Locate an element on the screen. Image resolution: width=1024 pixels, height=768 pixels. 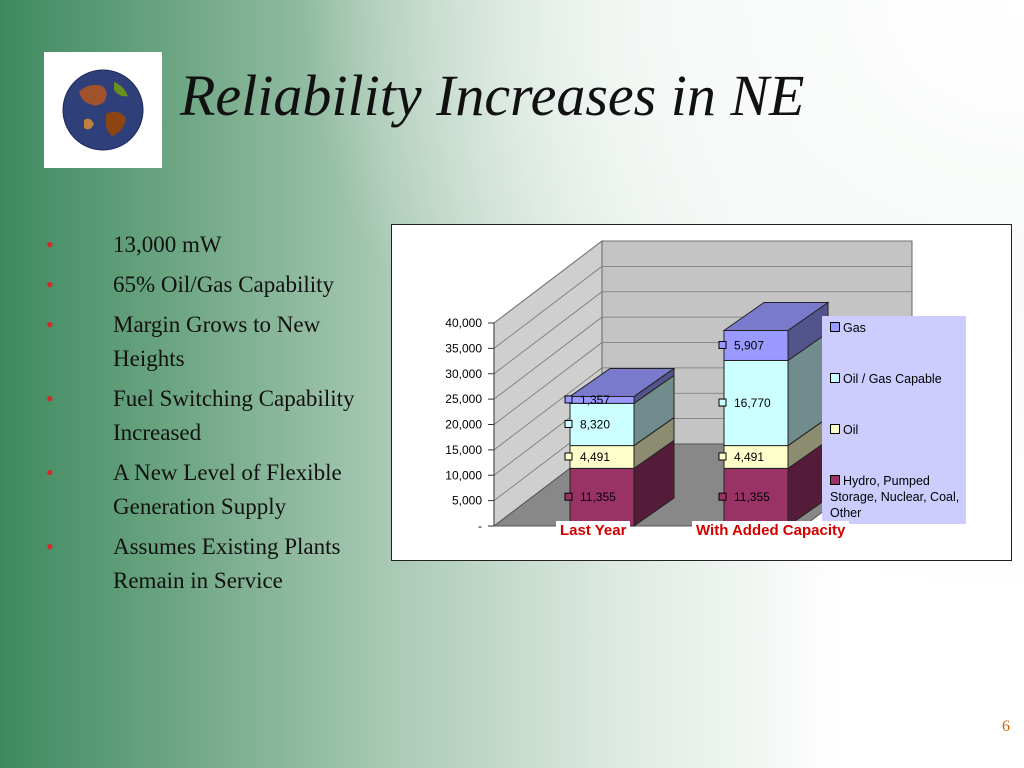
data-label: 1,357 is located at coordinates (595, 400).